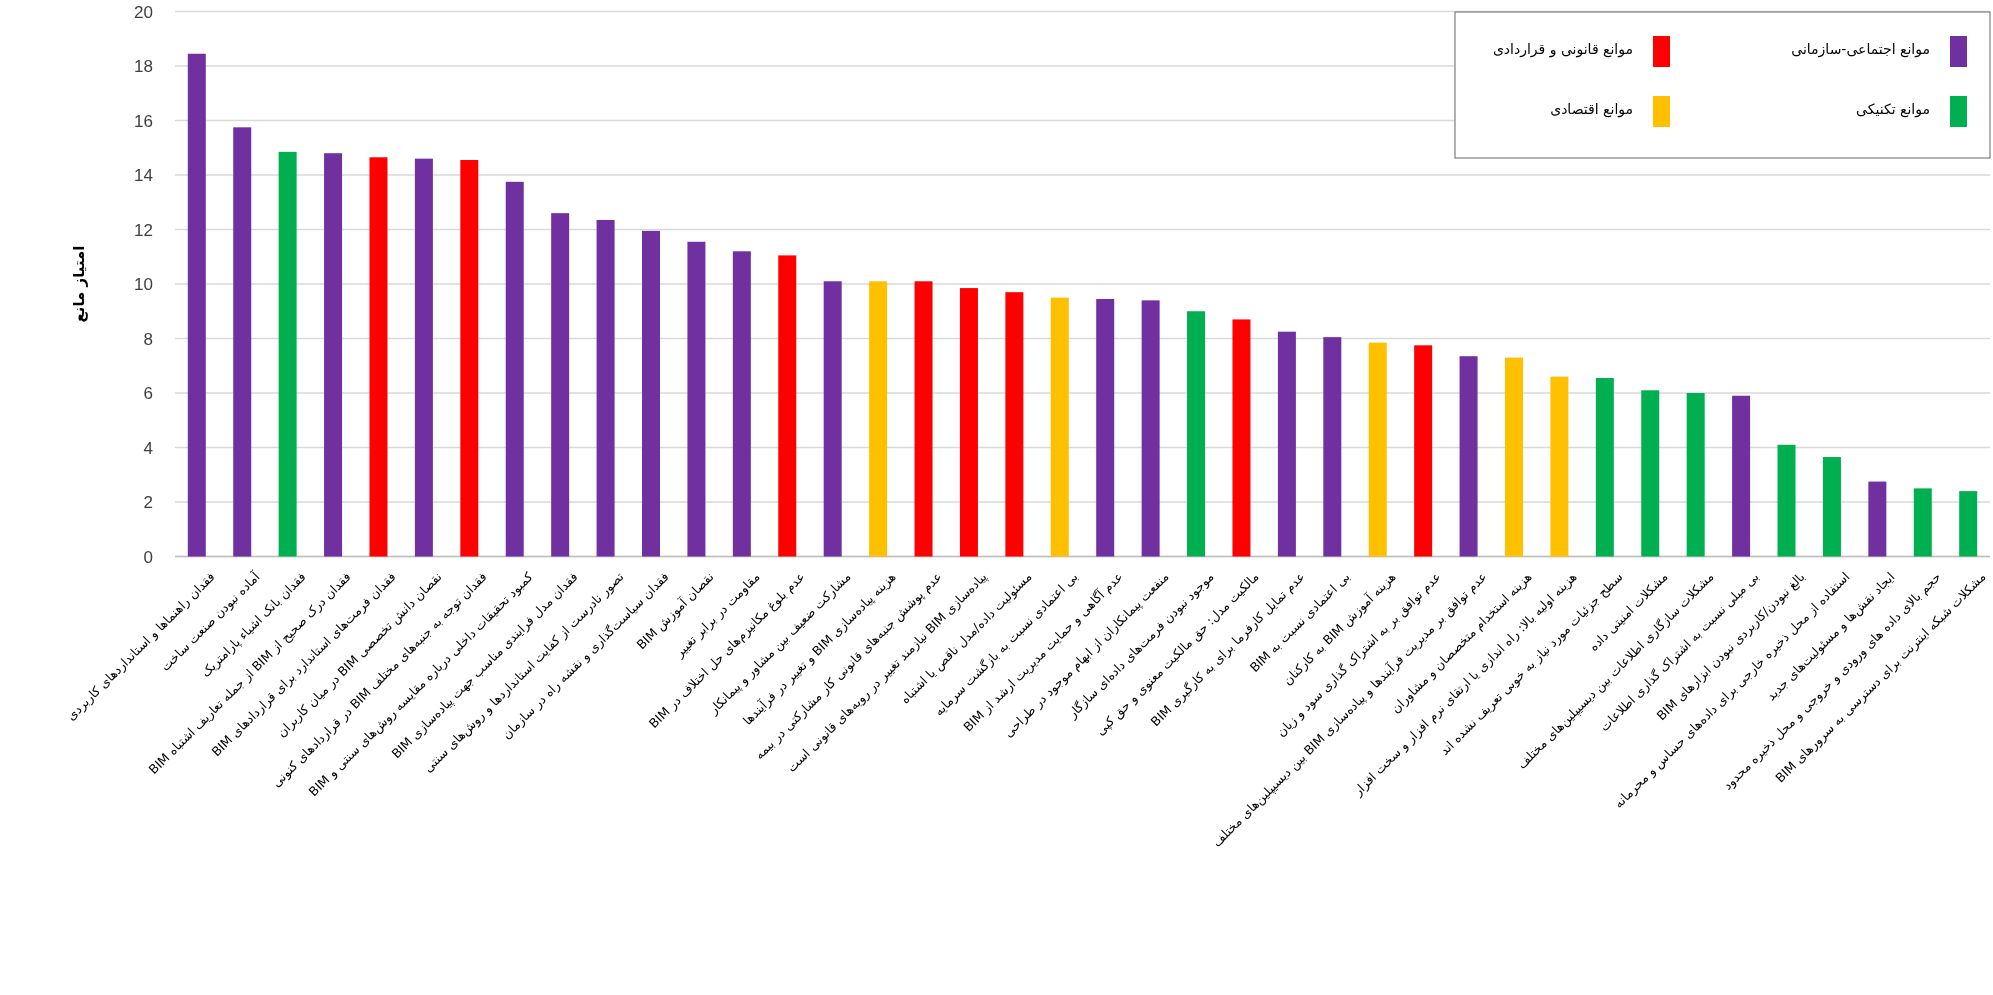 Image resolution: width=1993 pixels, height=995 pixels. What do you see at coordinates (1591, 109) in the screenshot?
I see `legend-label: موانع اقتصادی` at bounding box center [1591, 109].